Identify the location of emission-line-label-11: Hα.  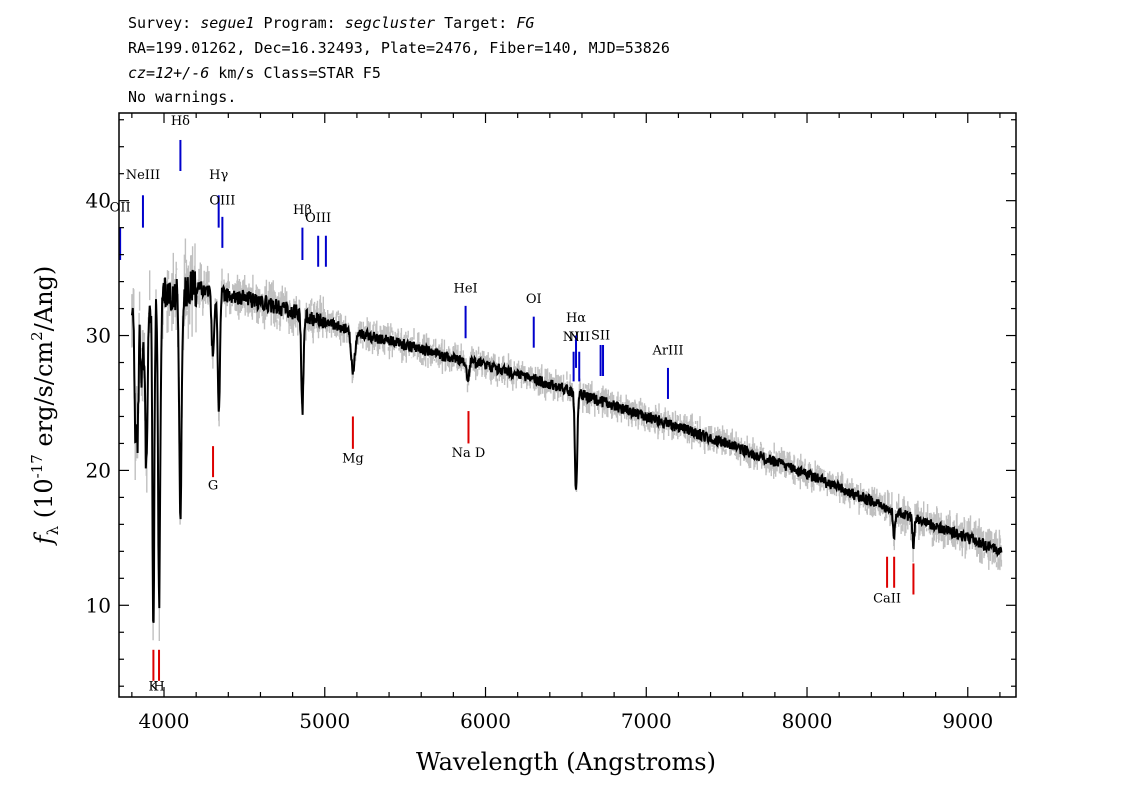
(576, 318).